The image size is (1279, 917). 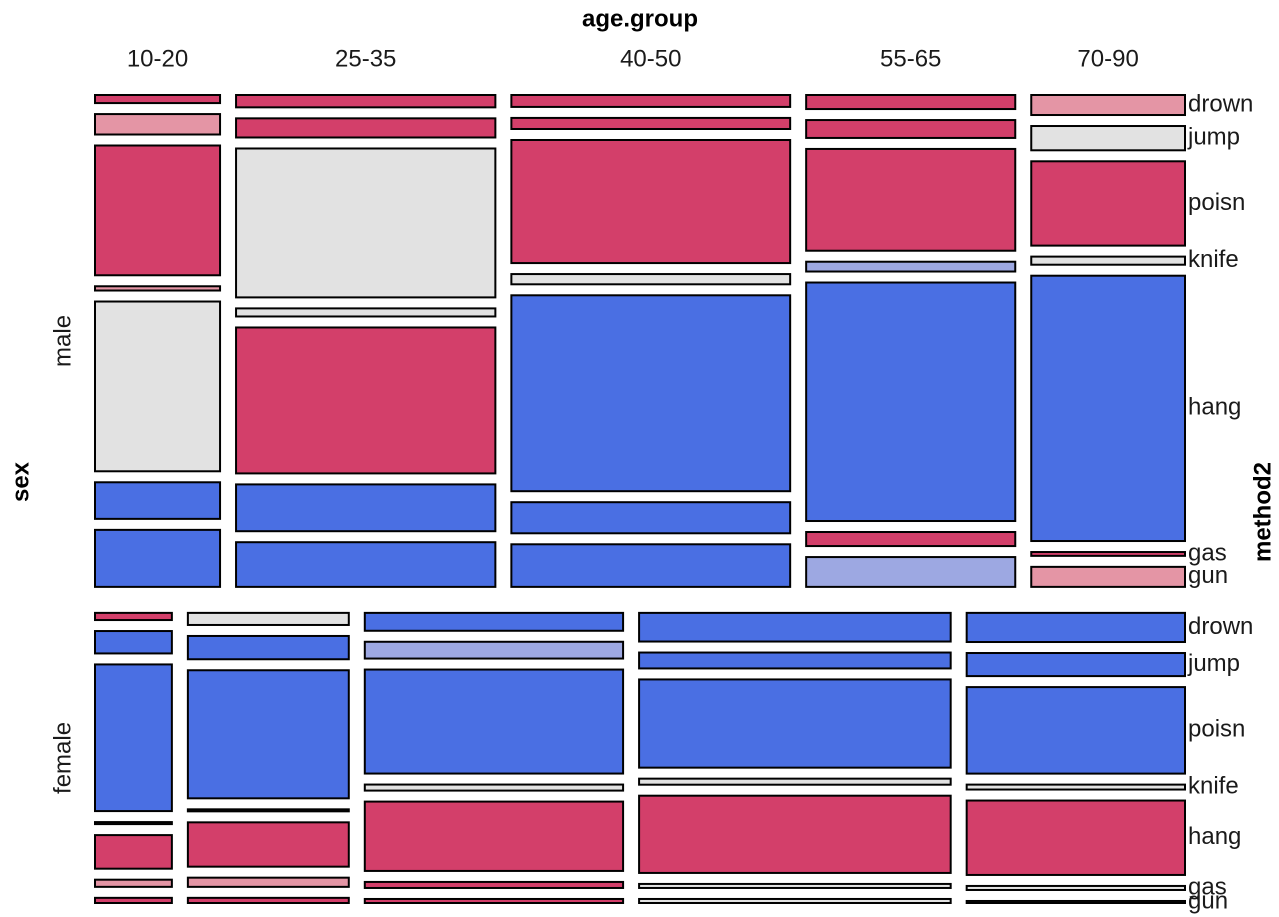 What do you see at coordinates (650, 58) in the screenshot?
I see `x-category-label: 40-50` at bounding box center [650, 58].